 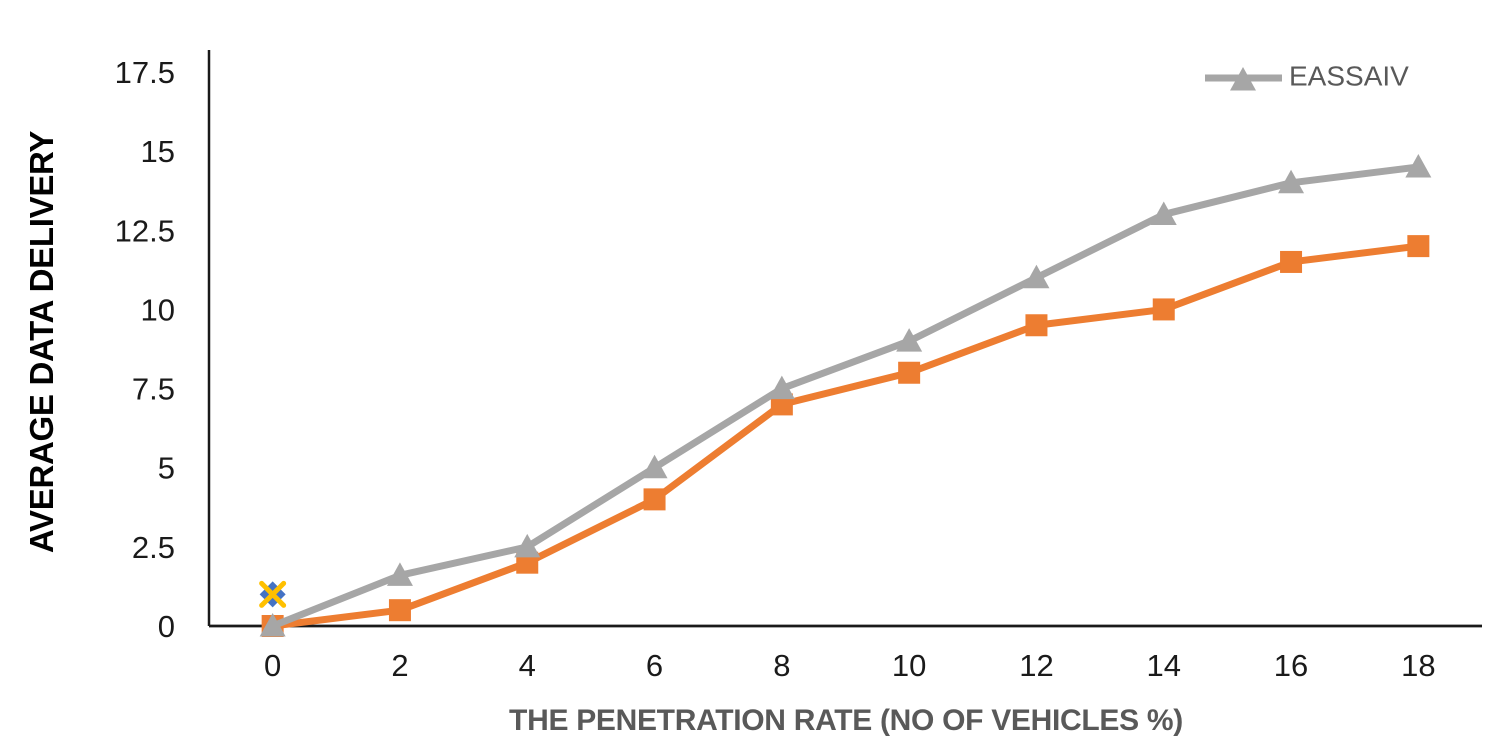 I want to click on marker-triangle-legend, so click(x=1243, y=79).